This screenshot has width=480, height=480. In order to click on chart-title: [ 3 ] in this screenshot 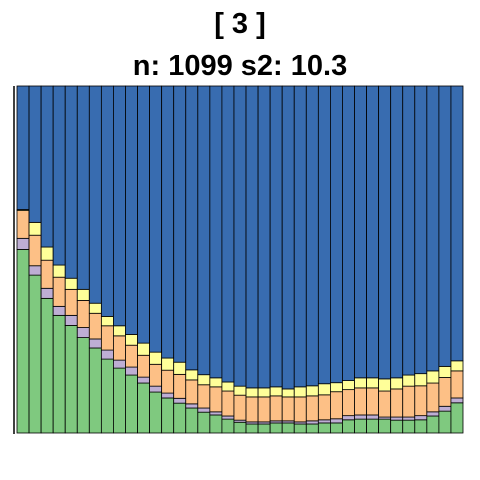, I will do `click(240, 24)`.